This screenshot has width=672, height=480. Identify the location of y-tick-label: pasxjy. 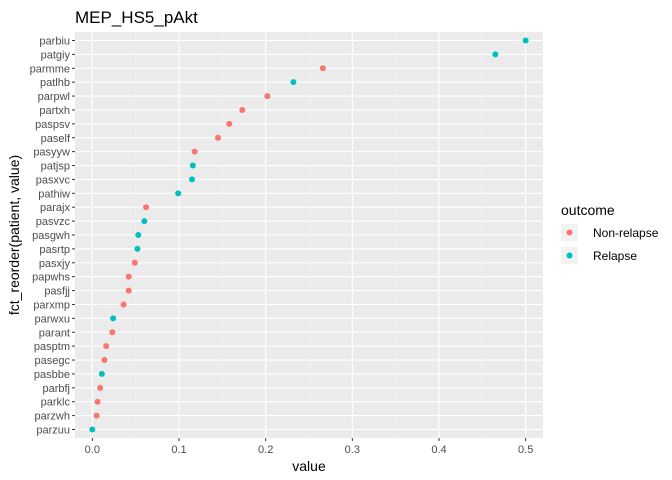
(55, 264).